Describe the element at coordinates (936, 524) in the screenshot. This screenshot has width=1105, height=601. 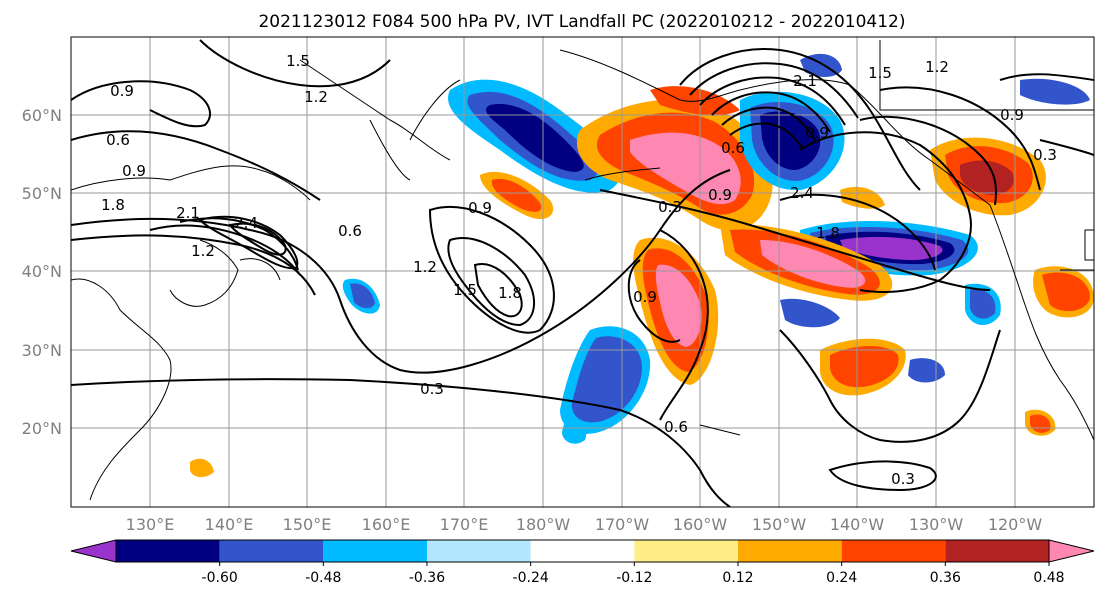
I see `lon-label: 130°W` at that location.